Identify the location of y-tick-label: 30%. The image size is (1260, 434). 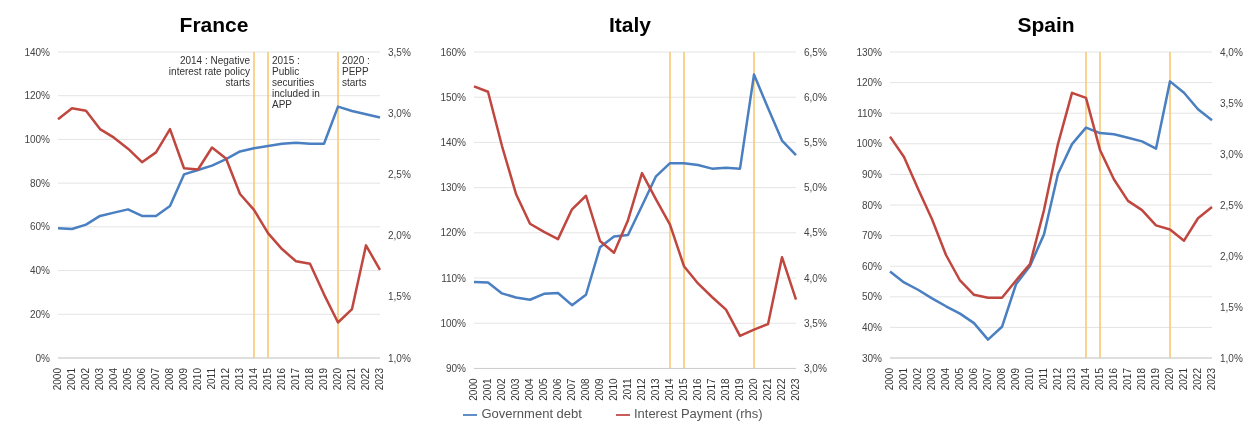
(872, 358).